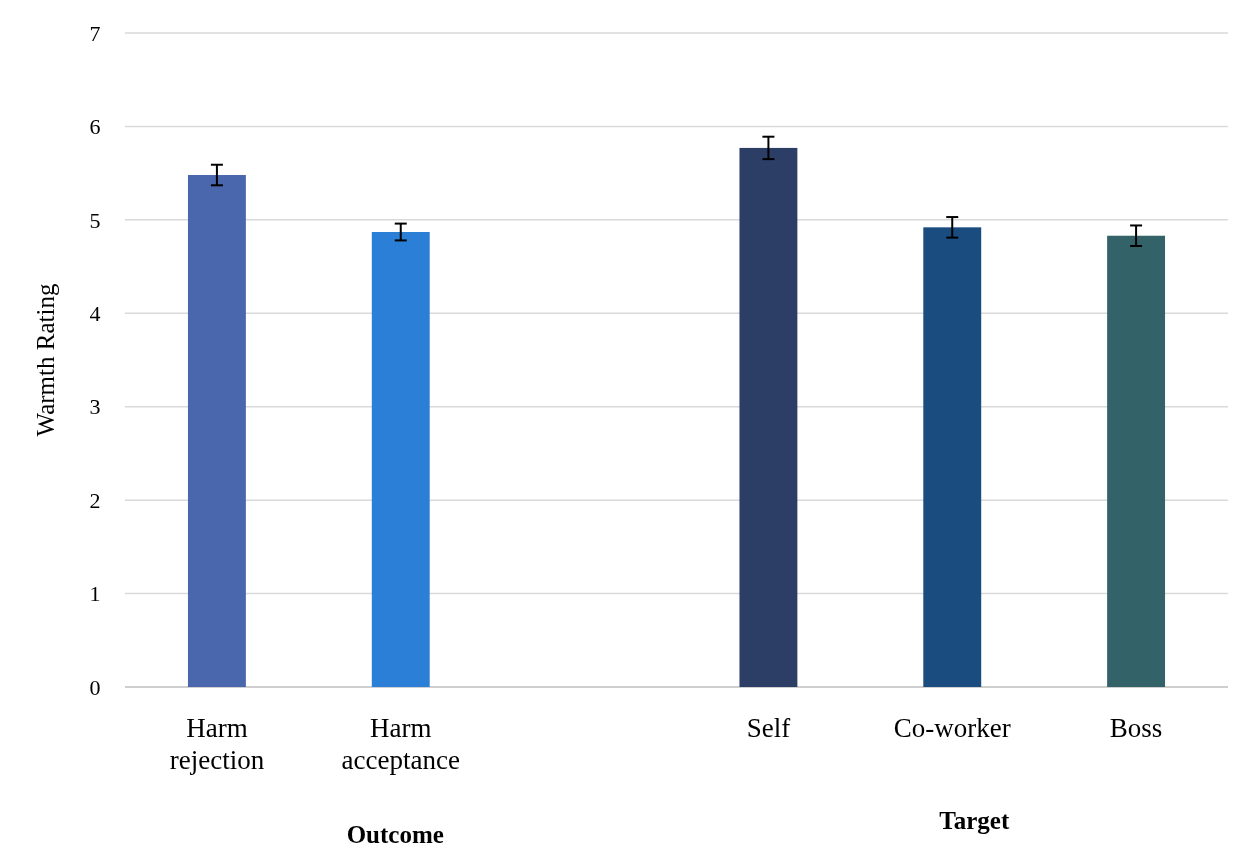 The height and width of the screenshot is (858, 1253). I want to click on text: Outcome, so click(395, 834).